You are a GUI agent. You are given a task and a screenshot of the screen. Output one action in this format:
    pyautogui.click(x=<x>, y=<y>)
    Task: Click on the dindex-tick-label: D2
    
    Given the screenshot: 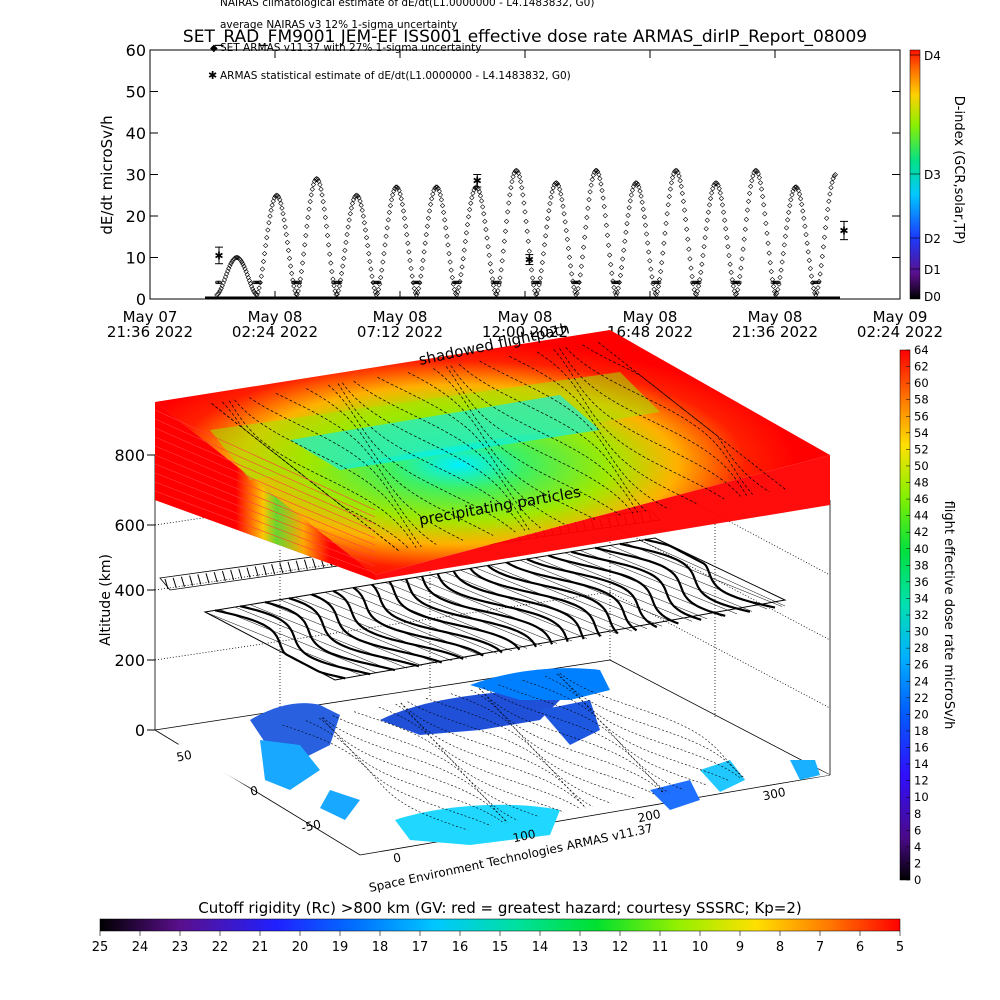 What is the action you would take?
    pyautogui.click(x=932, y=239)
    